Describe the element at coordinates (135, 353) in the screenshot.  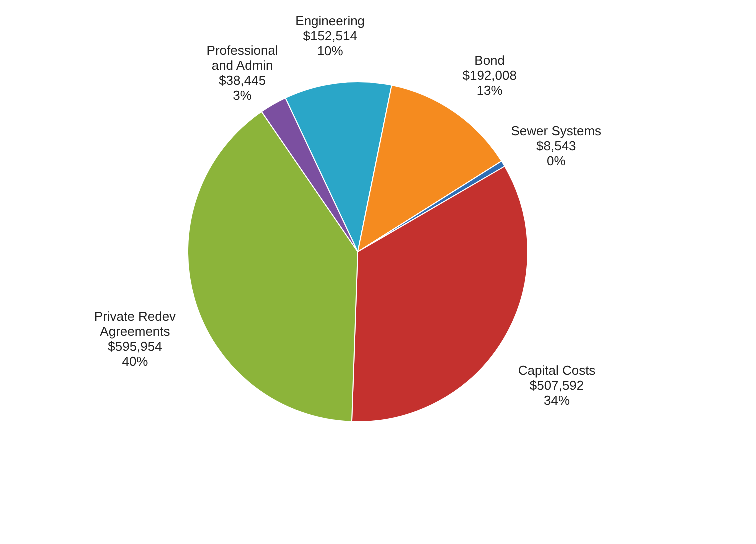
I see `data-label: $595,954 40%` at that location.